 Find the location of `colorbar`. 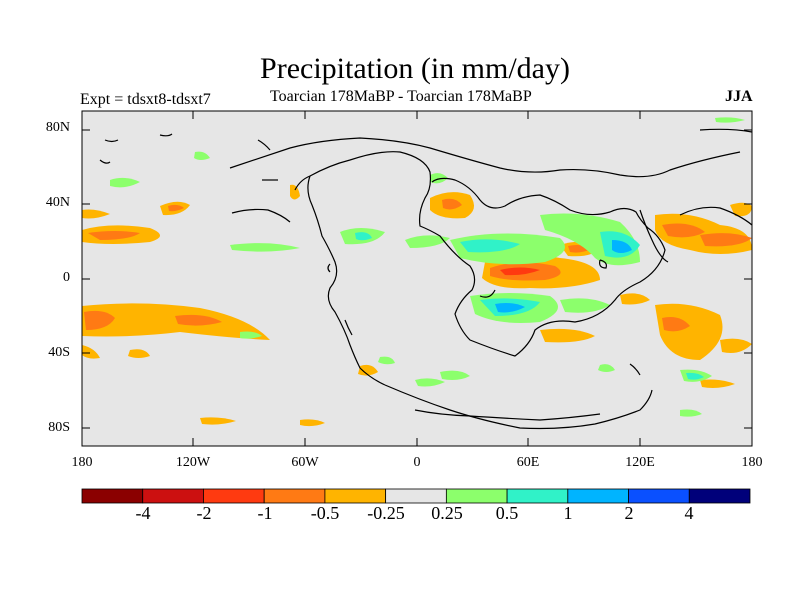

colorbar is located at coordinates (416, 496).